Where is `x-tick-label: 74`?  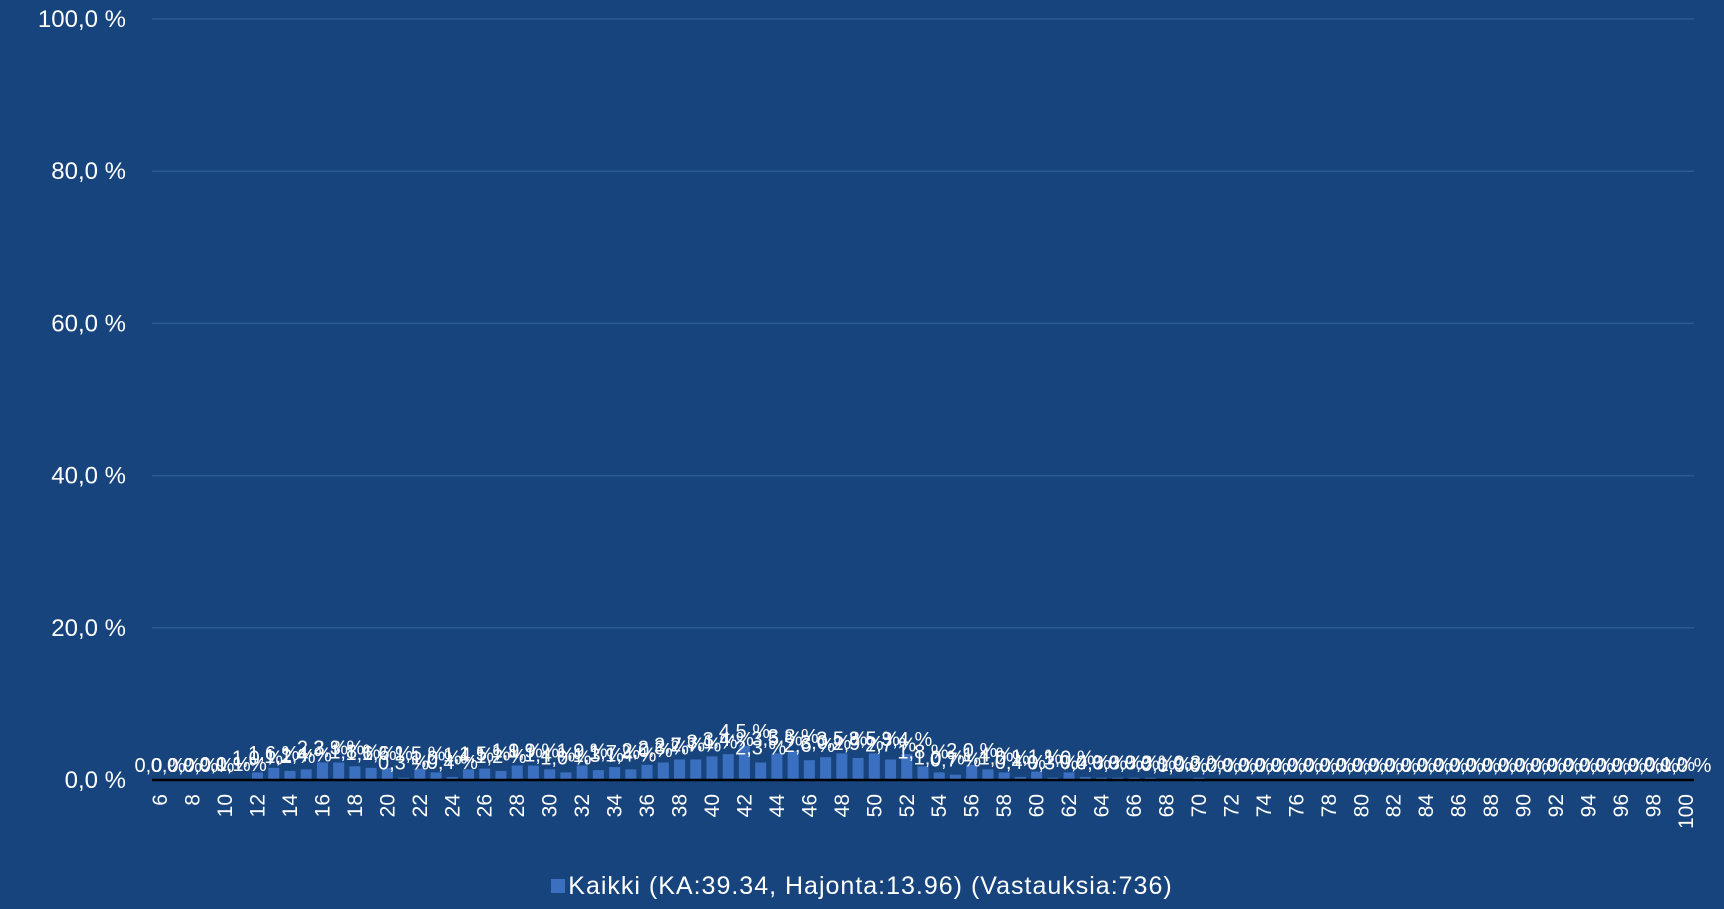 x-tick-label: 74 is located at coordinates (1264, 806).